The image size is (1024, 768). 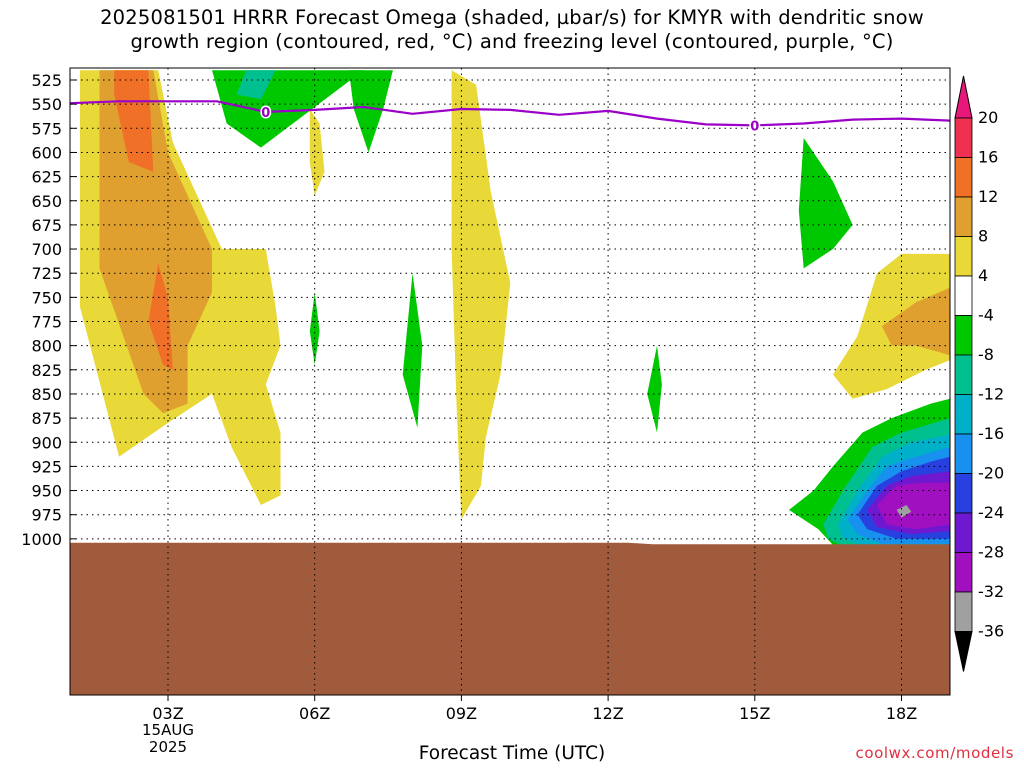 I want to click on y-tick-label: 800, so click(x=46, y=346).